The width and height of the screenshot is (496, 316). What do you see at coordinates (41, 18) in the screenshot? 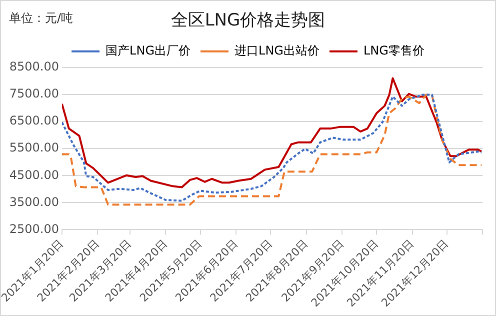
I see `y-axis-title: 单位：元/吨` at bounding box center [41, 18].